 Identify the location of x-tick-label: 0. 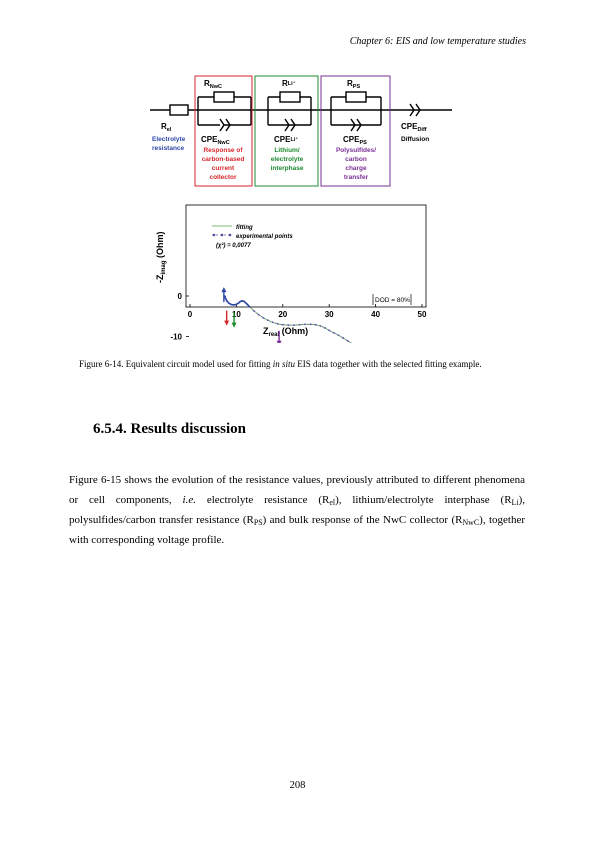
(190, 314).